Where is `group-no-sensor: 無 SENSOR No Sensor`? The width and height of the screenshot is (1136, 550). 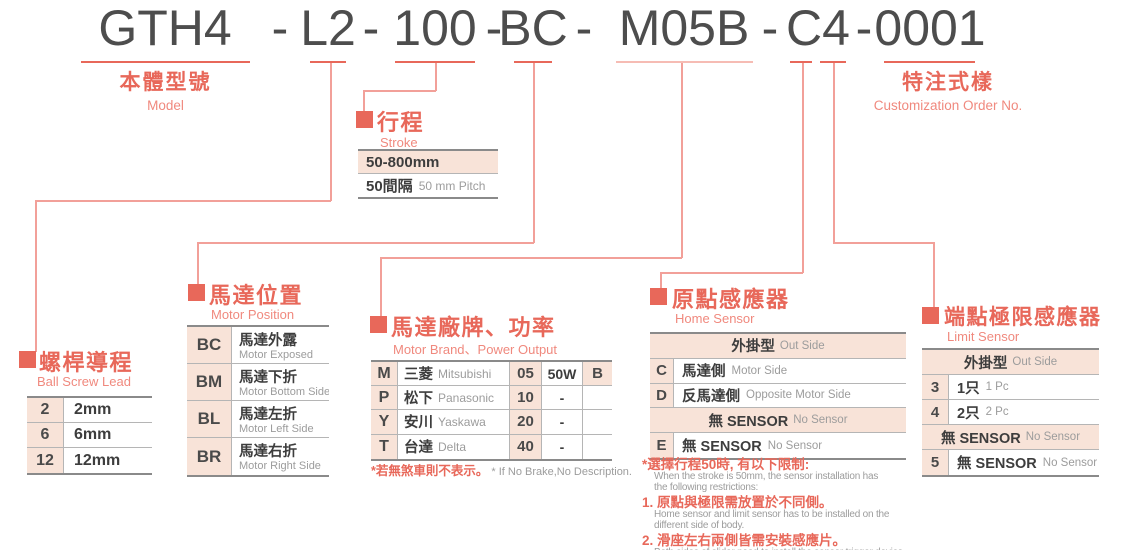
group-no-sensor: 無 SENSOR No Sensor is located at coordinates (1010, 437).